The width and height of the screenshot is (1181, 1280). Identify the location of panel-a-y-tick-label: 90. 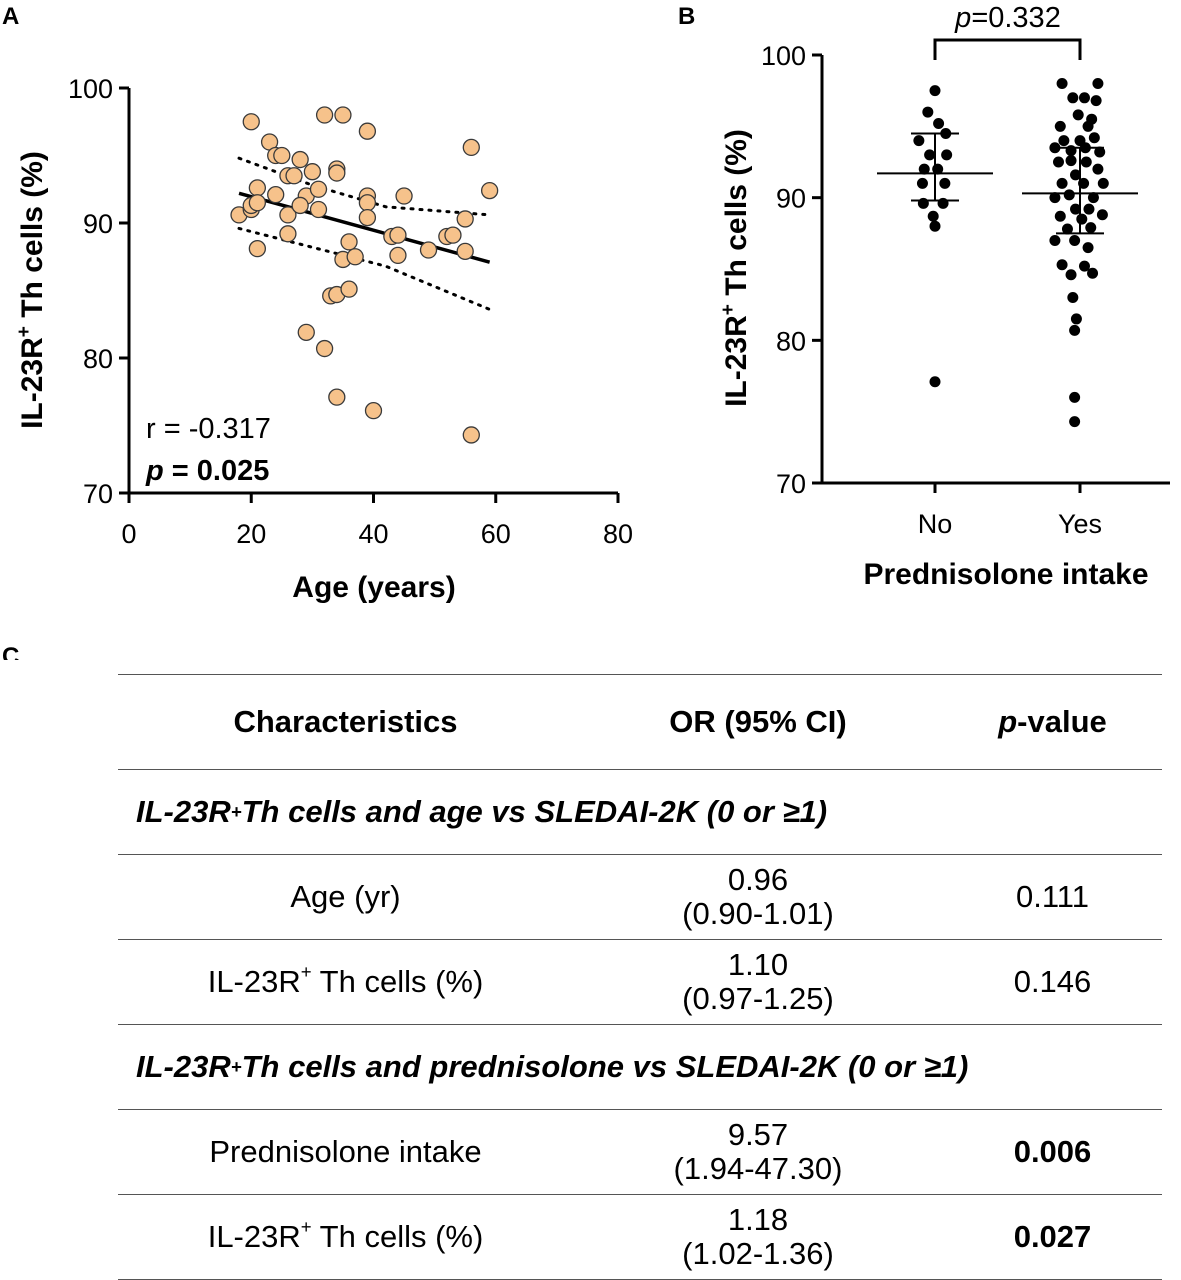
(98, 224).